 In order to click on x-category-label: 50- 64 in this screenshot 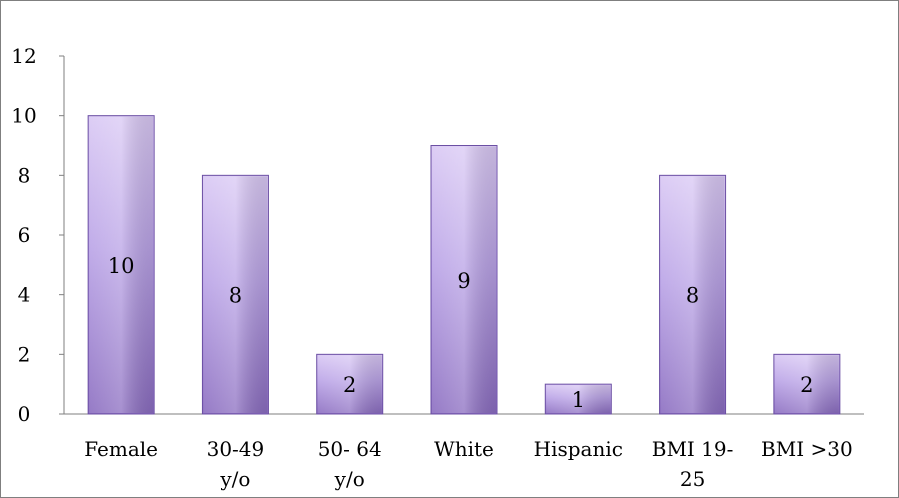, I will do `click(350, 449)`.